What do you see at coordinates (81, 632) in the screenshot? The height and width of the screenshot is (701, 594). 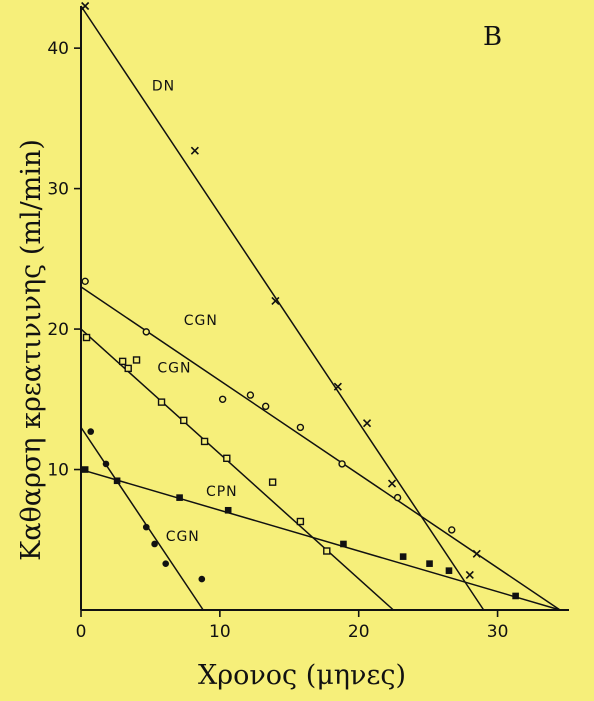 I see `x-tick-label: 0` at bounding box center [81, 632].